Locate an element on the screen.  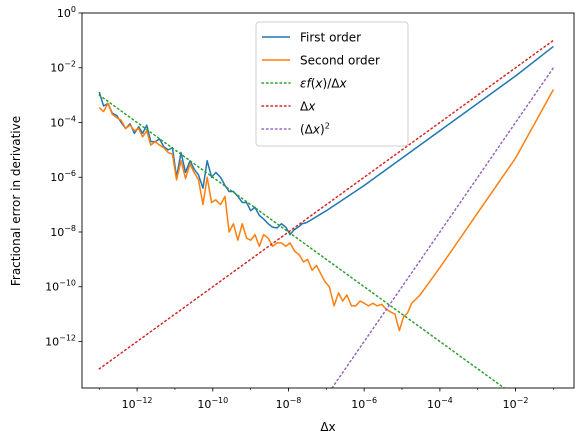
y-tick-label: 10⁻⁸ is located at coordinates (63, 231).